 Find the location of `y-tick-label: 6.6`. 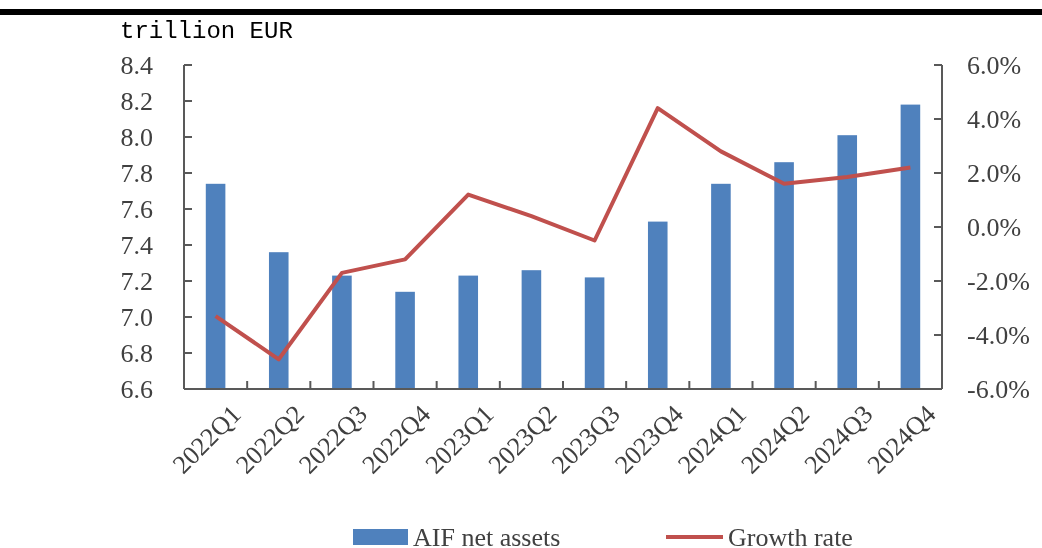

y-tick-label: 6.6 is located at coordinates (136, 390).